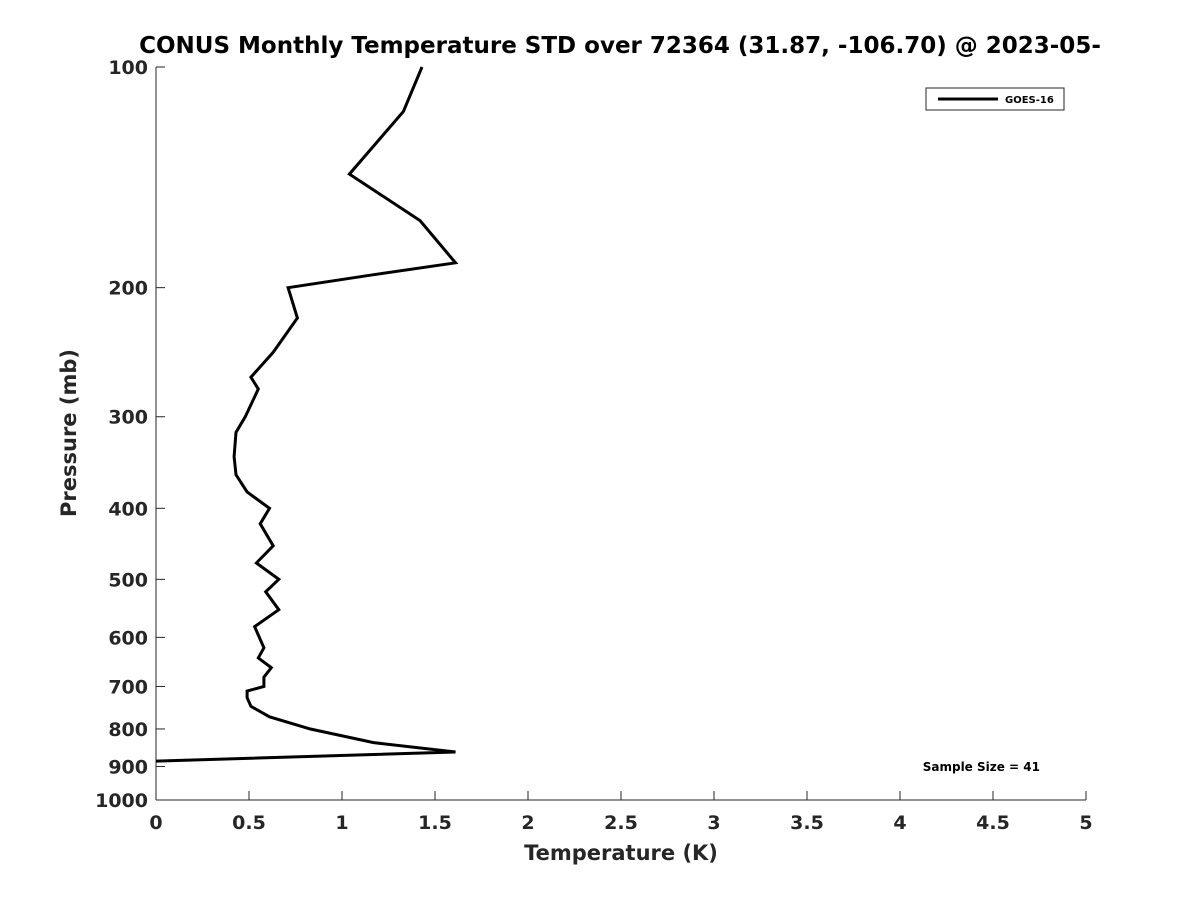  I want to click on y-tick-label: 1000, so click(121, 801).